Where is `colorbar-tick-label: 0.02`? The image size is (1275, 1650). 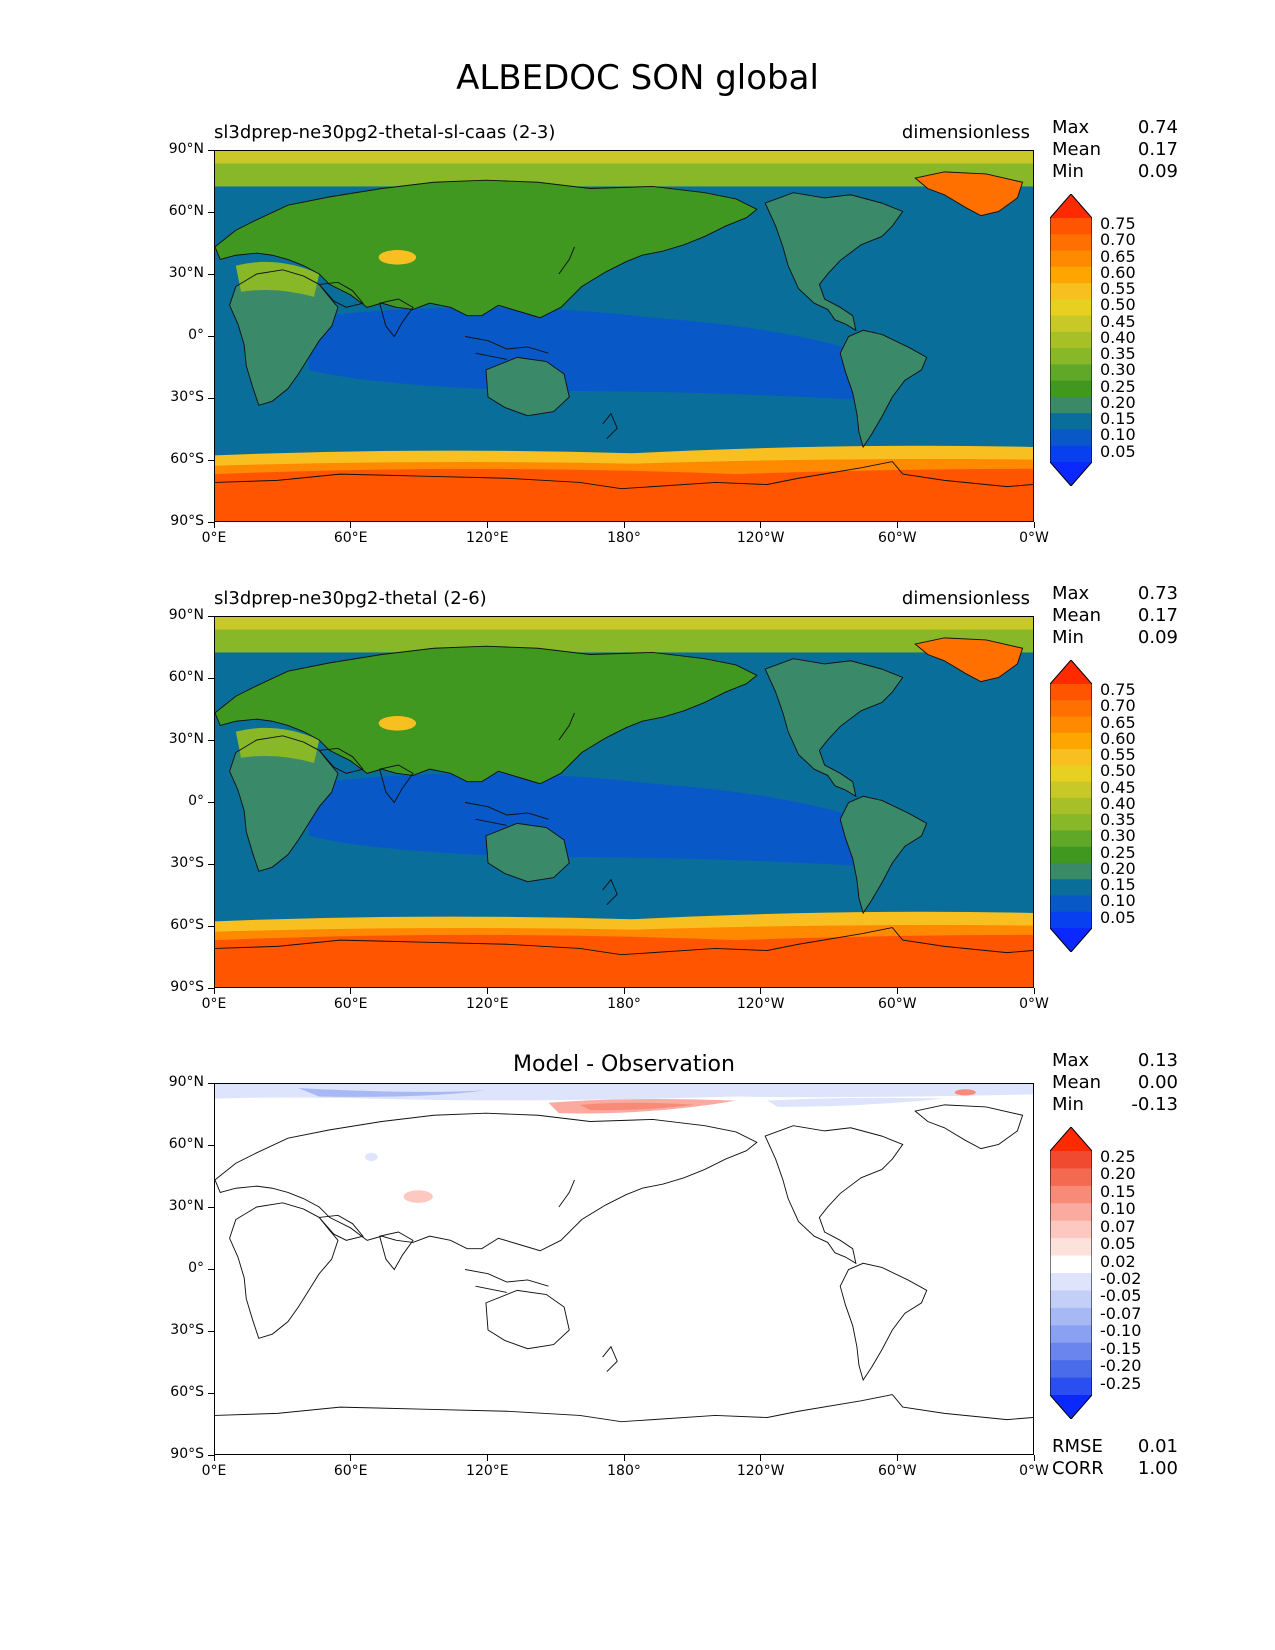
colorbar-tick-label: 0.02 is located at coordinates (1118, 1261).